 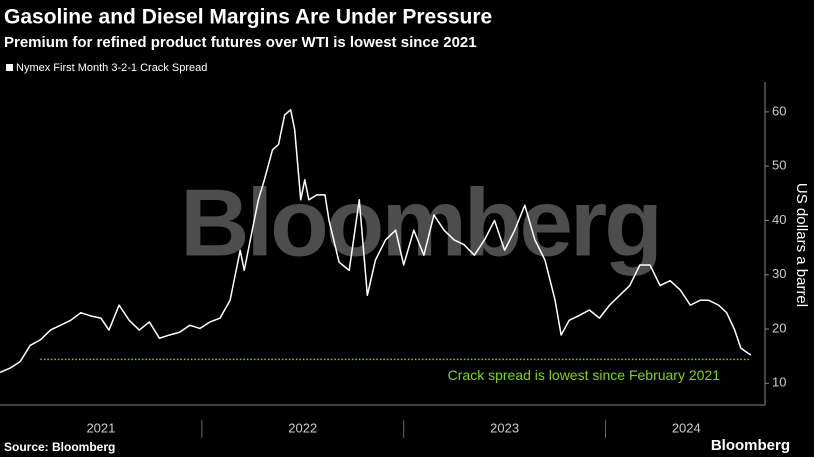 I want to click on watermark: Bloomberg, so click(x=420, y=222).